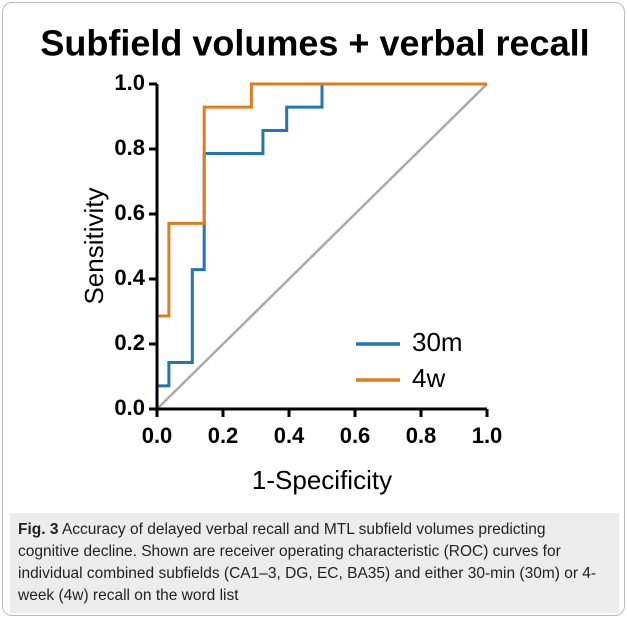  What do you see at coordinates (129, 277) in the screenshot?
I see `y-tick-label: 0.4` at bounding box center [129, 277].